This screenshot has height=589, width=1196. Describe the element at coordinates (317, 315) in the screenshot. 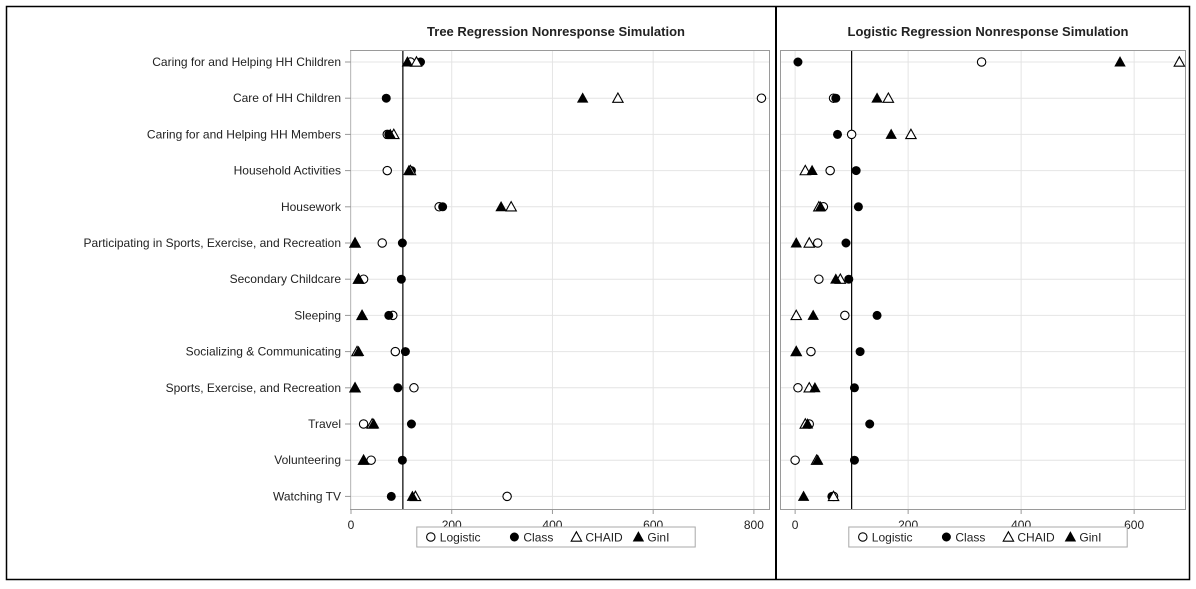

I see `category-label: Sleeping` at that location.